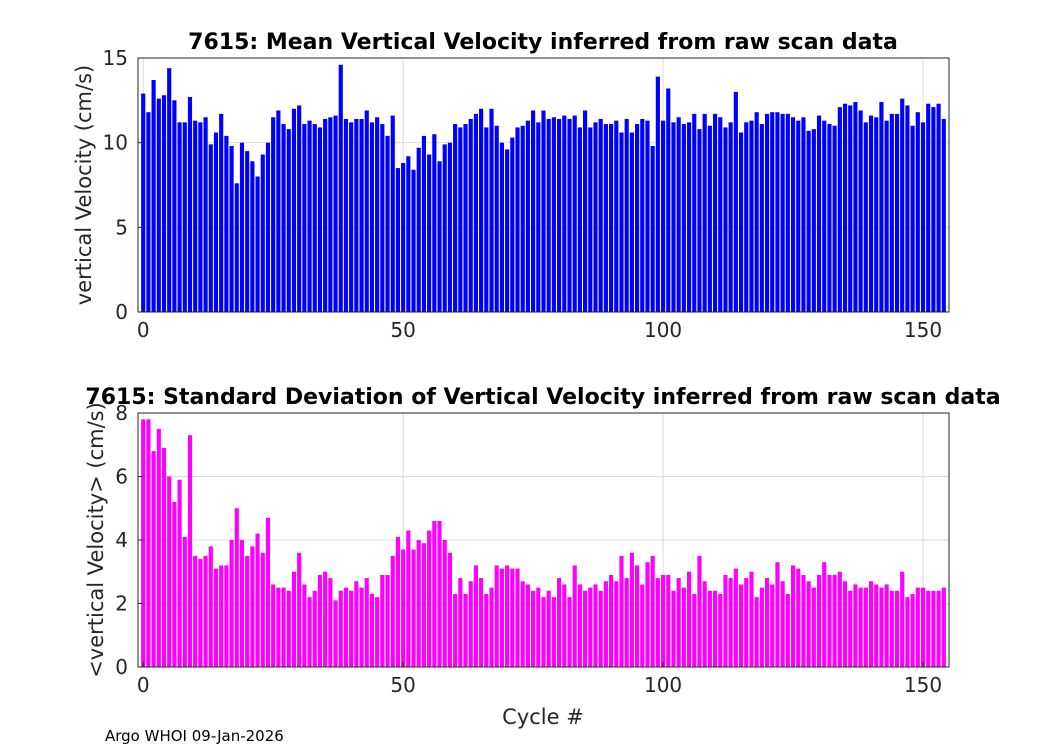  What do you see at coordinates (123, 185) in the screenshot?
I see `y-tick-labels: 0 5 10 15` at bounding box center [123, 185].